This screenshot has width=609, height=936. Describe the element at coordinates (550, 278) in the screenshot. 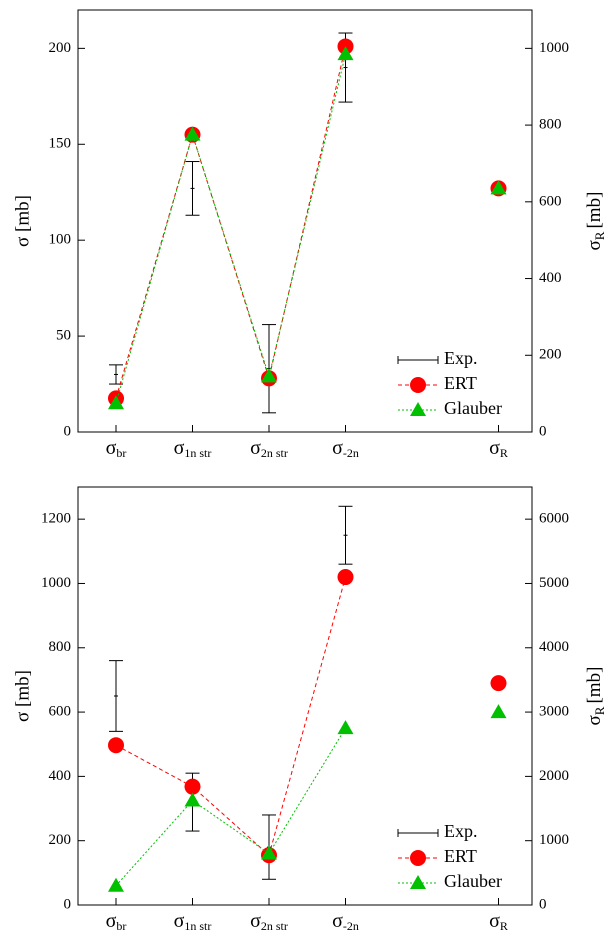

I see `y2-tick-label: 400` at that location.